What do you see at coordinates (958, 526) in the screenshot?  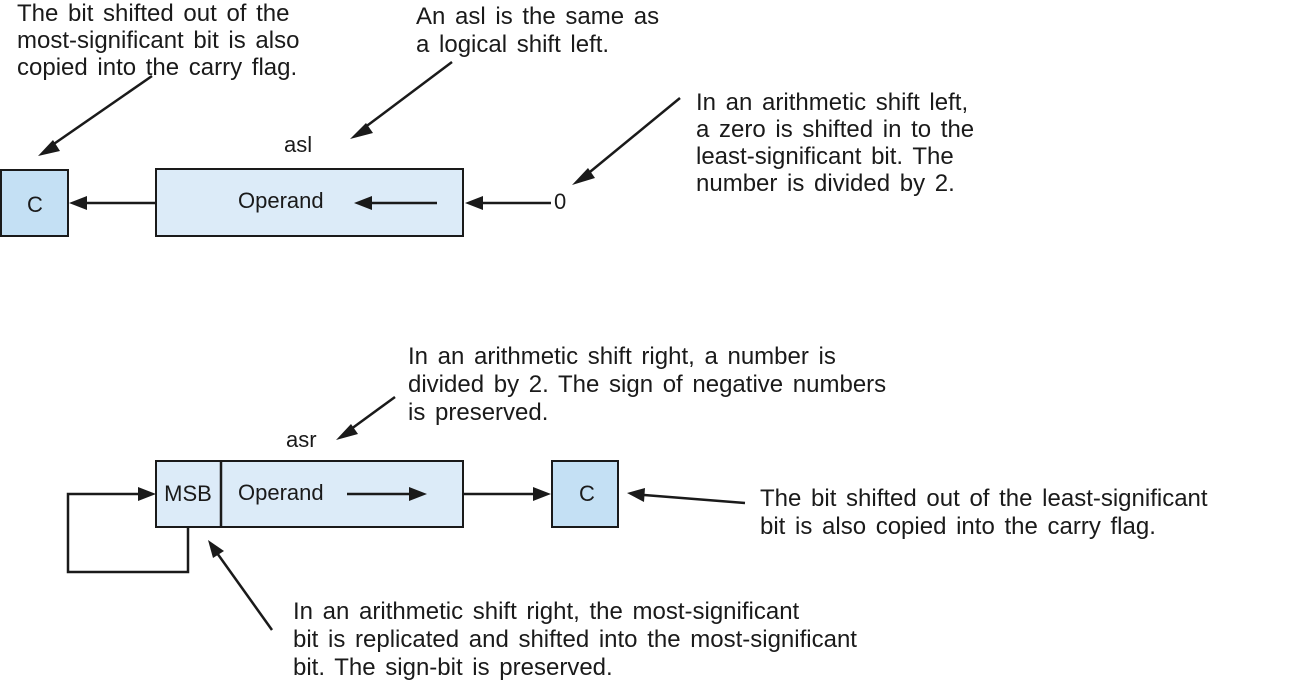 I see `asr-note-carry-line: bit is also copied into the carry flag.` at bounding box center [958, 526].